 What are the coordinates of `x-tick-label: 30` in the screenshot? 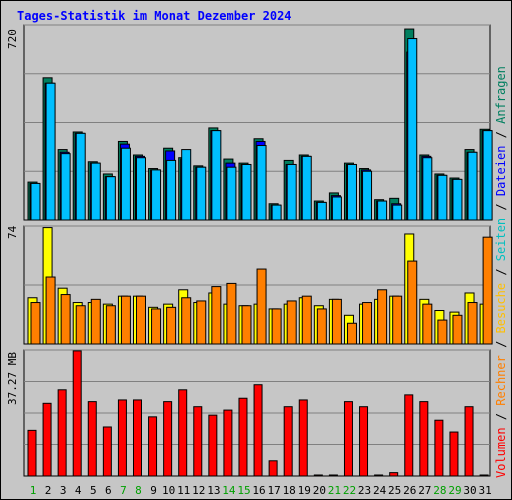 It's located at (469, 490).